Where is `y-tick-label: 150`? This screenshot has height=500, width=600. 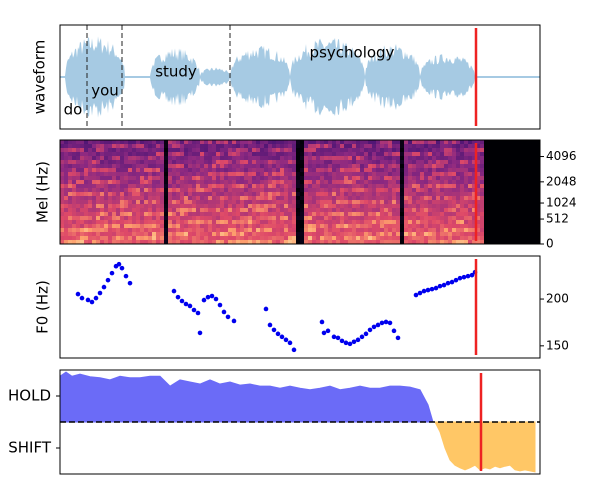 y-tick-label: 150 is located at coordinates (557, 345).